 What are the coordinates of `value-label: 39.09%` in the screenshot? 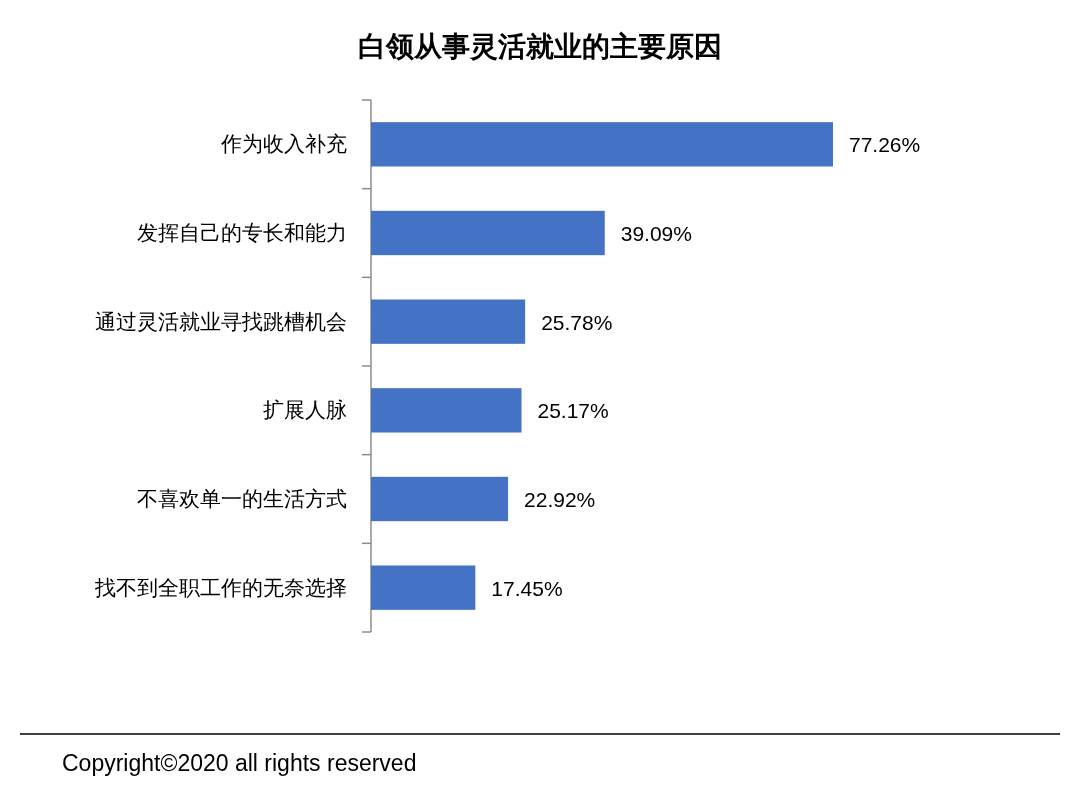 It's located at (656, 233).